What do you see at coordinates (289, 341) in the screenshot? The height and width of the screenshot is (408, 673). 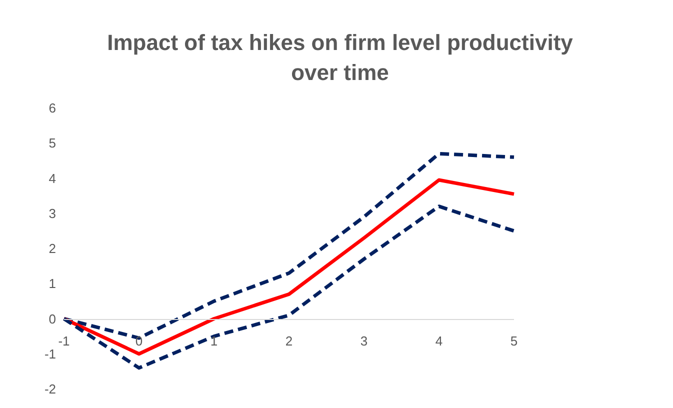 I see `x-tick-label: 2` at bounding box center [289, 341].